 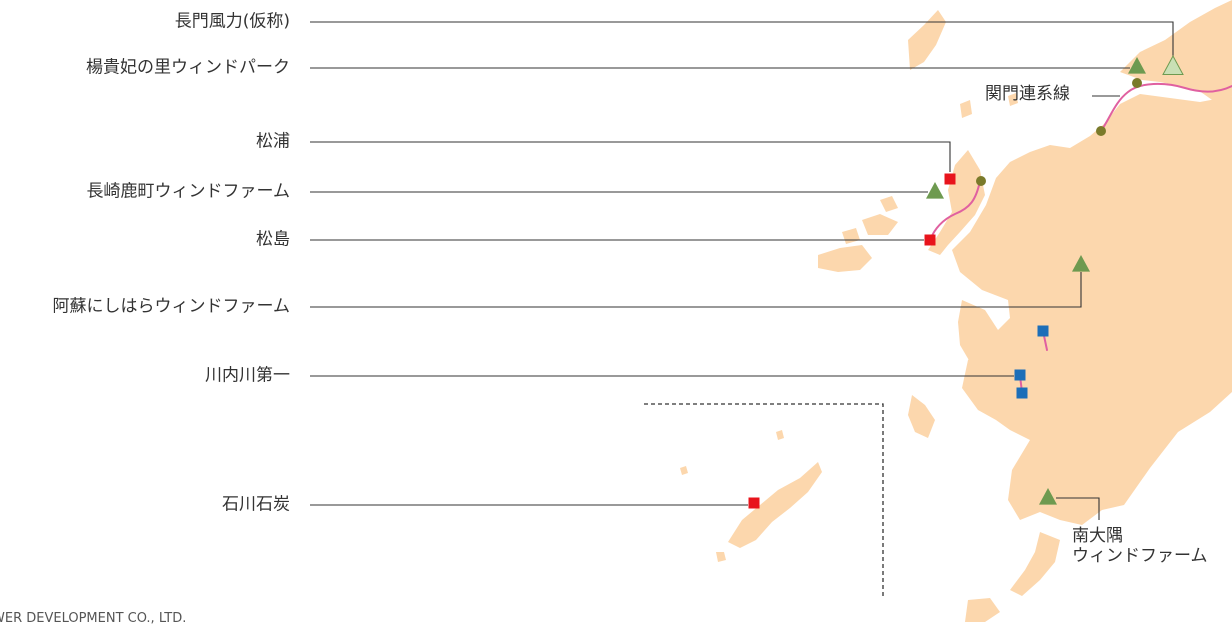 I want to click on label-nagato: 長門風力(仮称), so click(x=232, y=21).